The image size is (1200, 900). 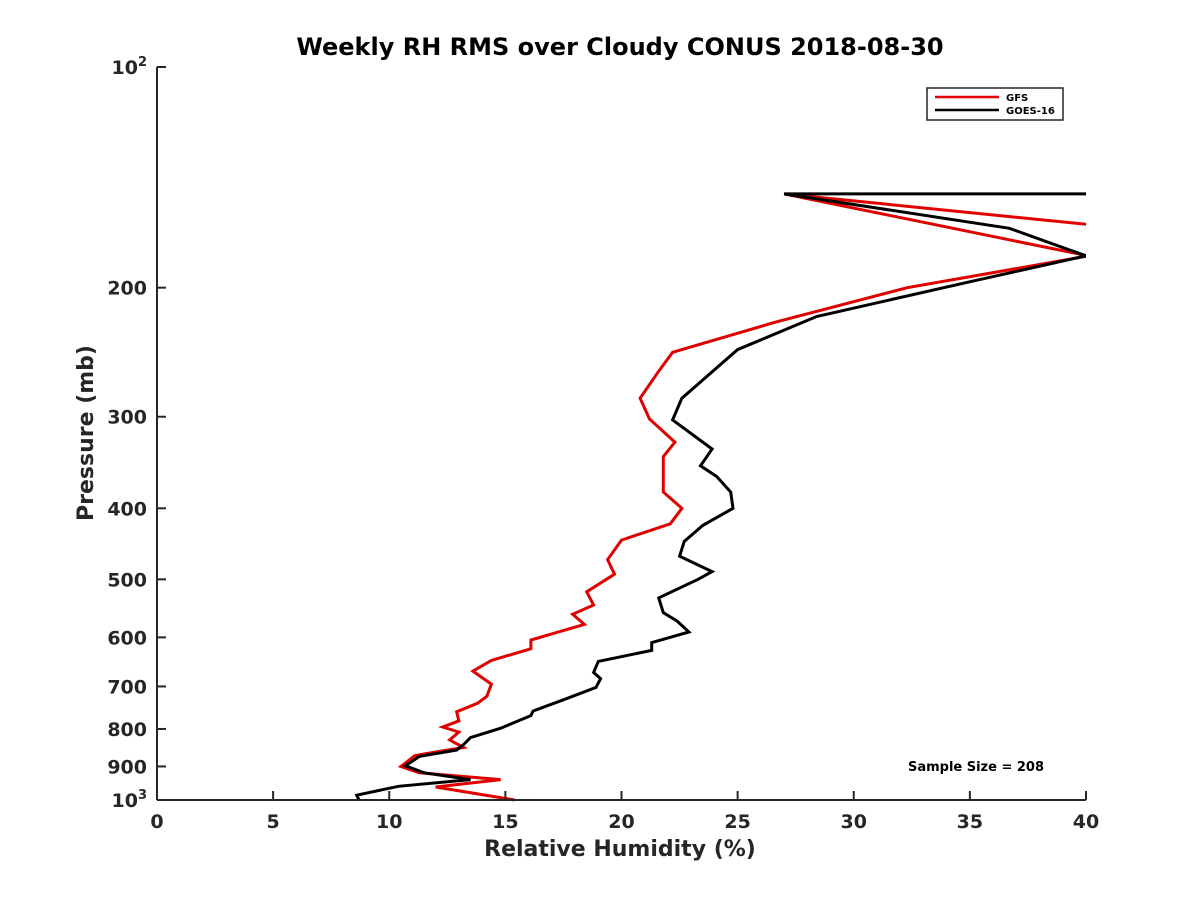 I want to click on legend-label: GFS, so click(x=1017, y=98).